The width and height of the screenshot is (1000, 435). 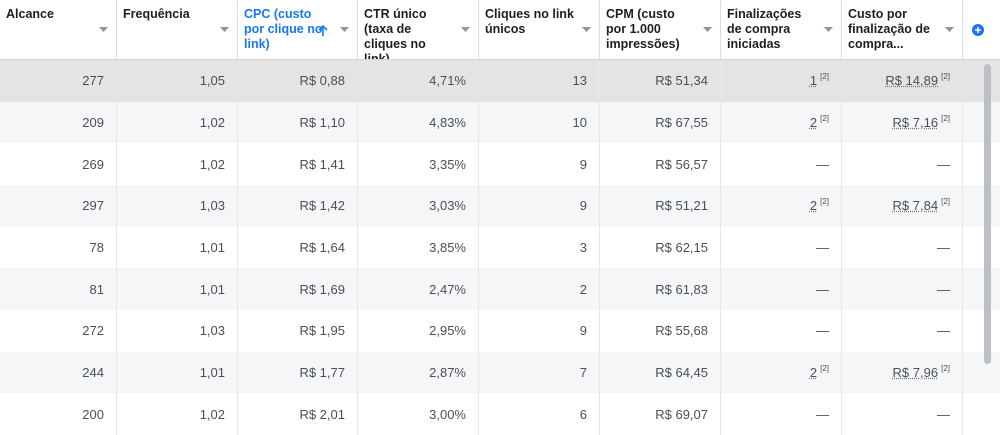 What do you see at coordinates (418, 414) in the screenshot?
I see `table-cell: 3,00%` at bounding box center [418, 414].